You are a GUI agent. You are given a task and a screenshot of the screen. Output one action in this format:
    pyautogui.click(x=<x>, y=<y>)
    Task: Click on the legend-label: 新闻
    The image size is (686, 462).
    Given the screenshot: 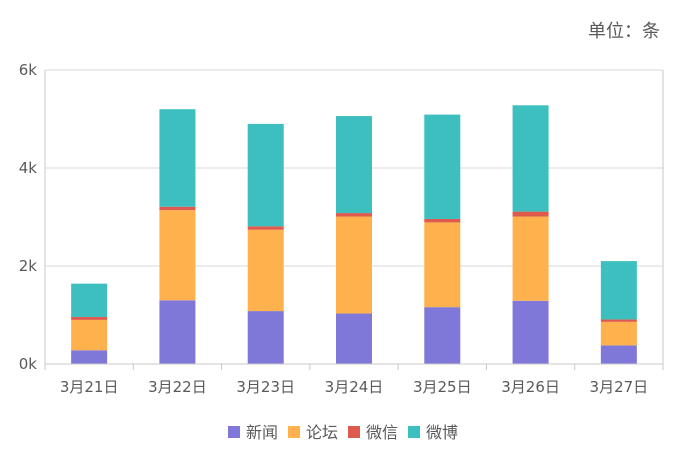 What is the action you would take?
    pyautogui.click(x=262, y=432)
    